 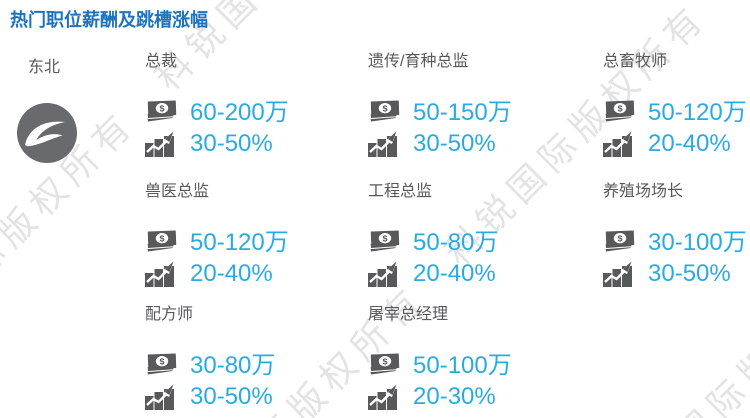 I want to click on company-logo-icon, so click(x=47, y=133).